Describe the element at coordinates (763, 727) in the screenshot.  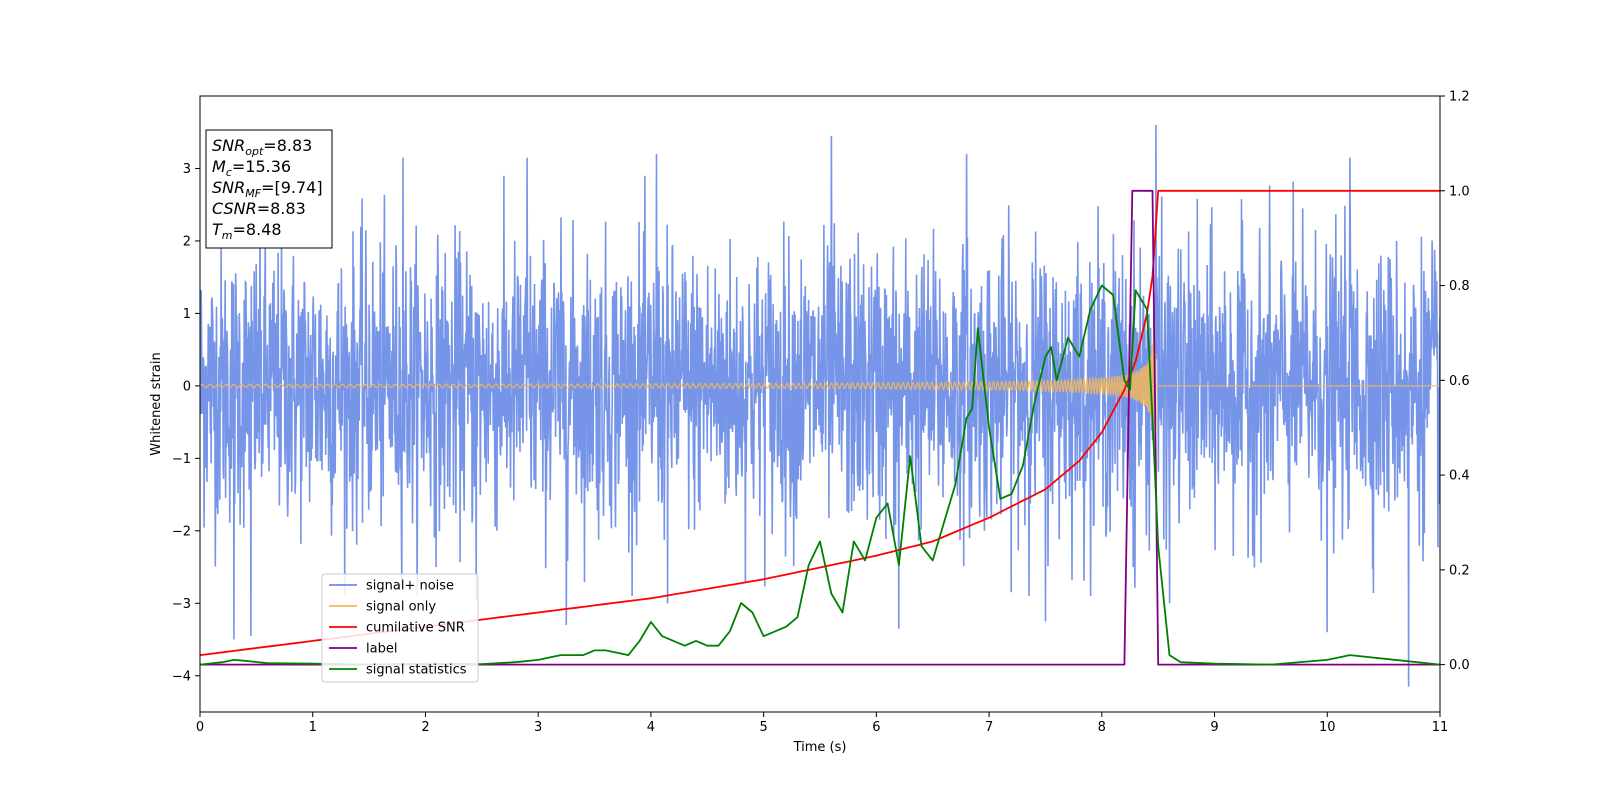
I see `x-tick-label: 5` at that location.